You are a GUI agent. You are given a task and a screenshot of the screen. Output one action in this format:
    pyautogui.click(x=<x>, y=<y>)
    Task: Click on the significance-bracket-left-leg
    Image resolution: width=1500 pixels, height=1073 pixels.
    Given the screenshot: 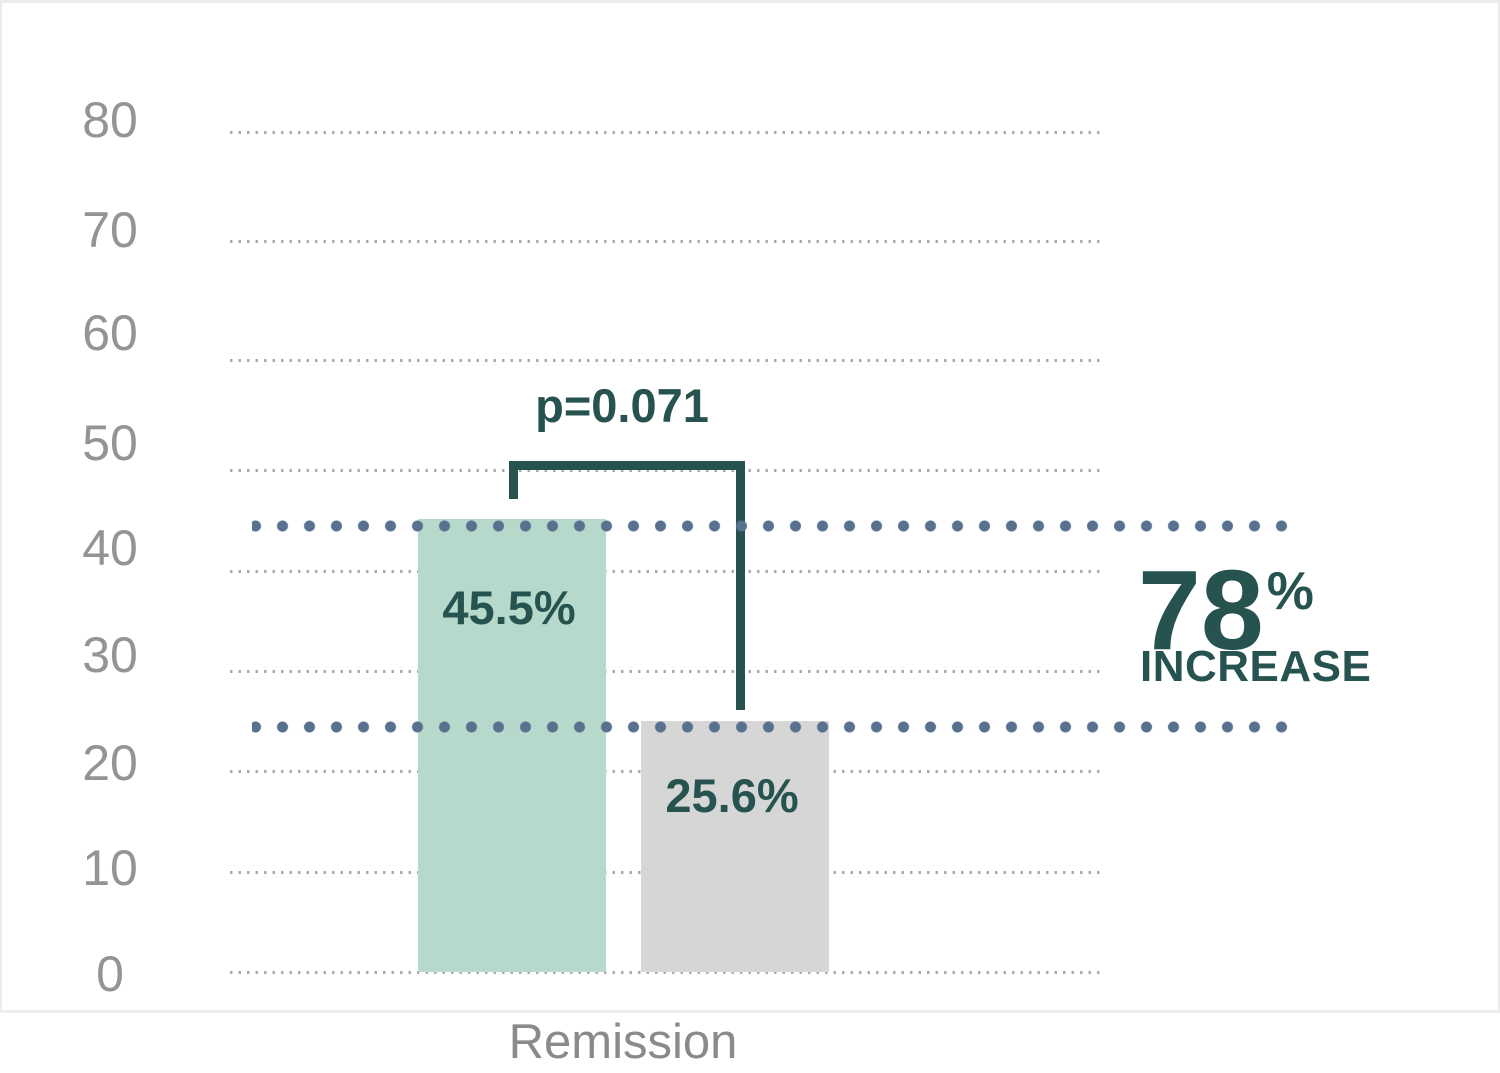 What is the action you would take?
    pyautogui.click(x=513, y=480)
    